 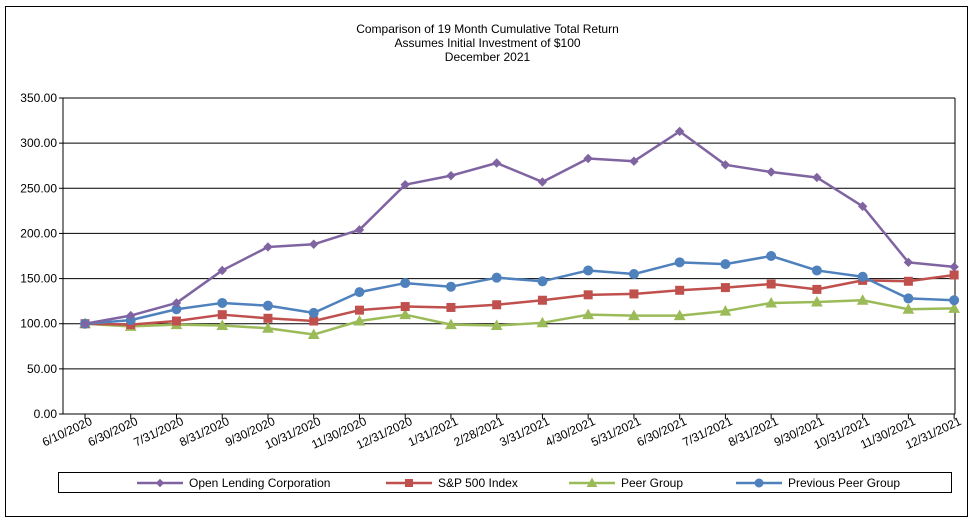 I want to click on legend-swatch-peer-group, so click(x=592, y=481).